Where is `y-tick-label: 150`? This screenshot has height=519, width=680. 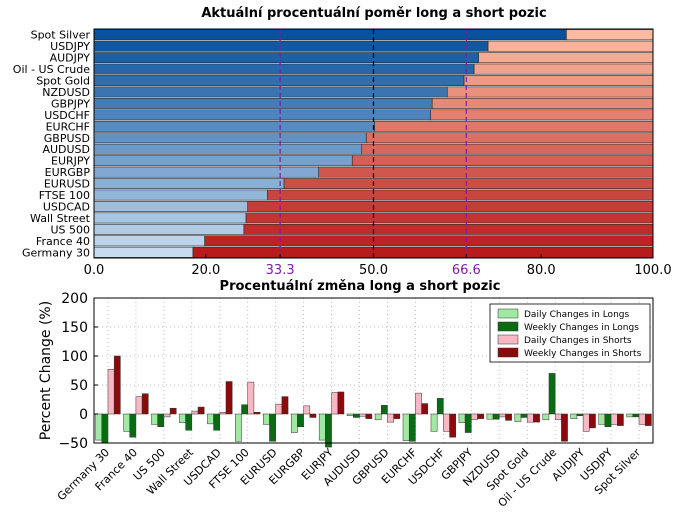
y-tick-label: 150 is located at coordinates (74, 328).